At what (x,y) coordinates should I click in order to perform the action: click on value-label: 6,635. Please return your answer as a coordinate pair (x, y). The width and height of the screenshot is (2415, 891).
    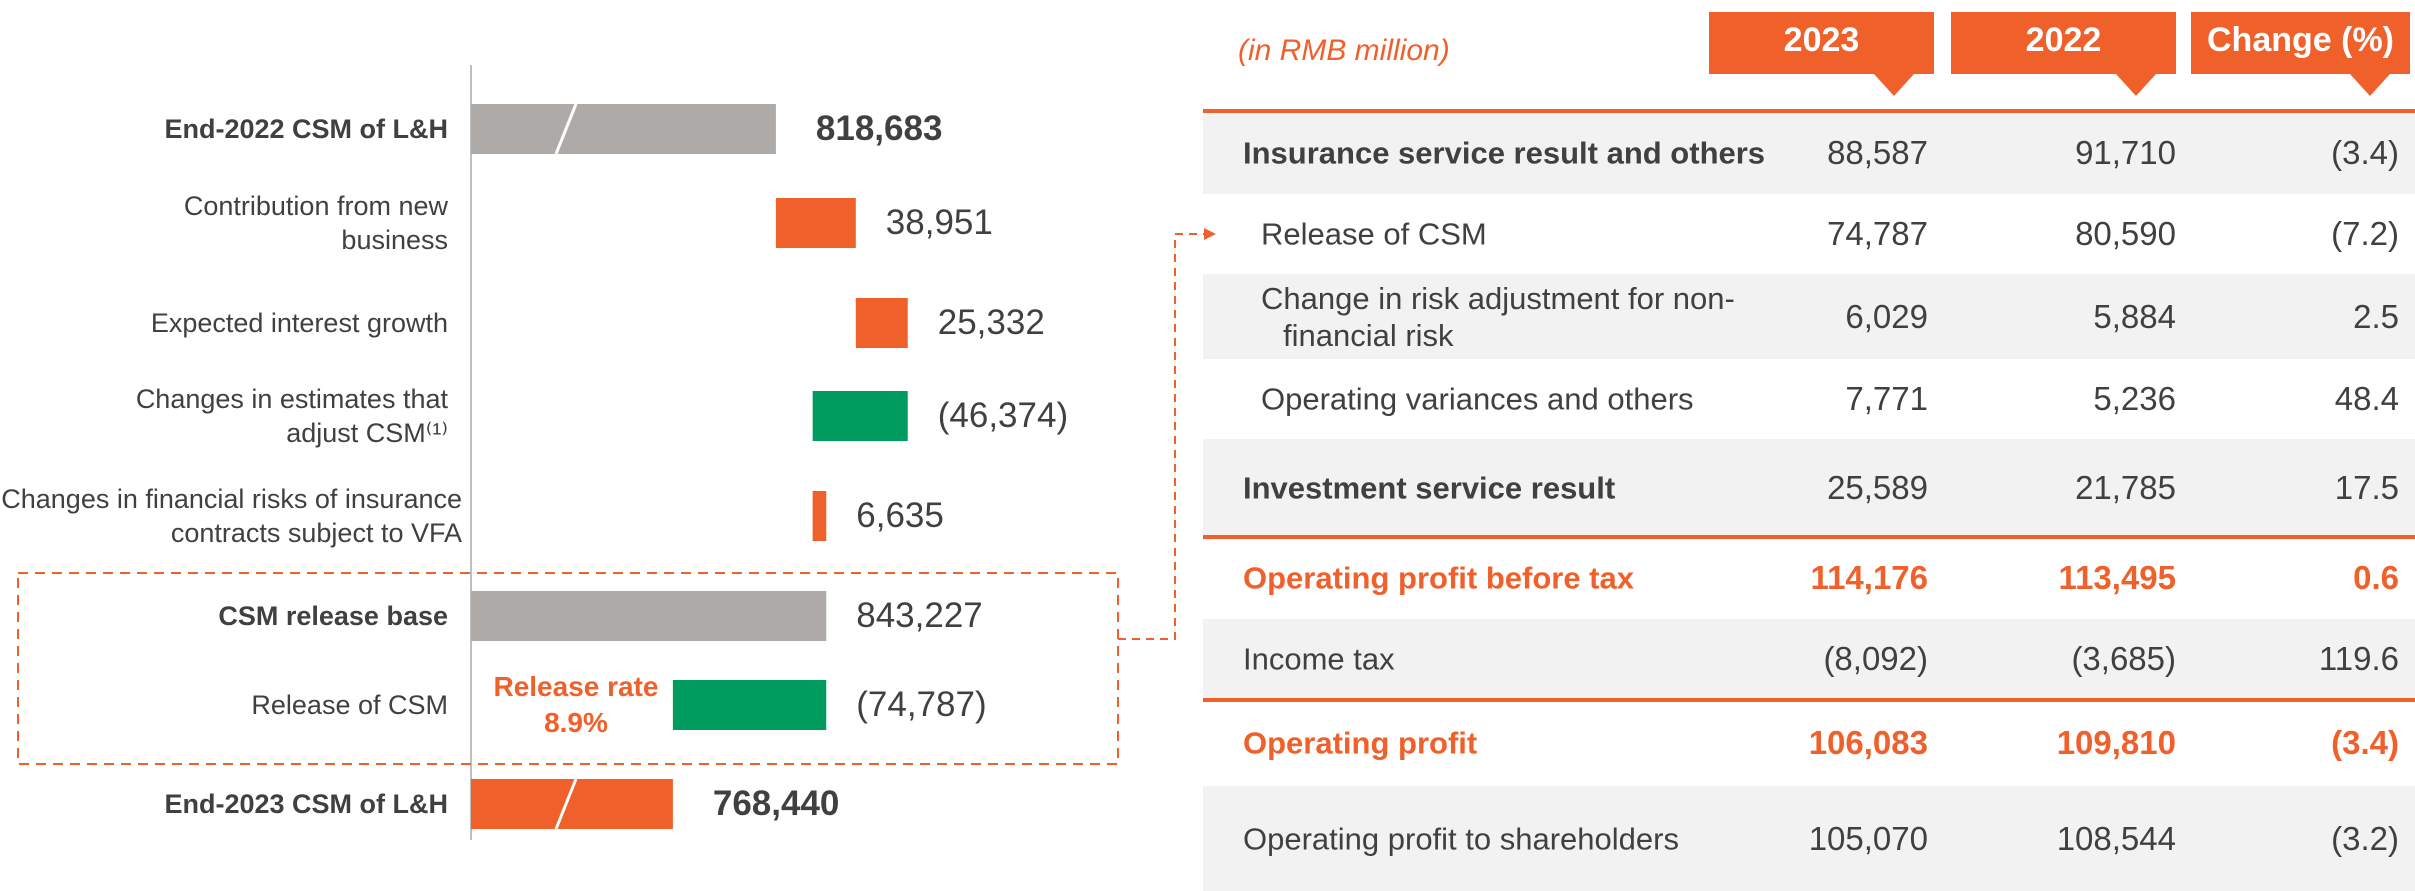
    Looking at the image, I should click on (900, 515).